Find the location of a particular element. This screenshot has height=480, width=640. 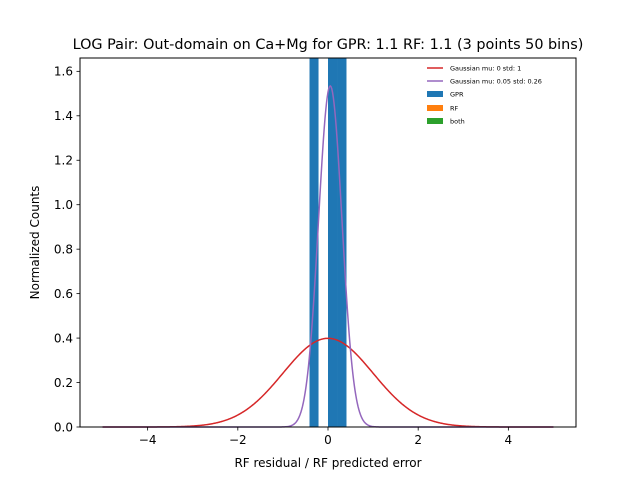

y-axis-ticks: 0.0 0.2 0.4 0.6 0.8 1.0 1.2 1.4 1.6 is located at coordinates (67, 249).